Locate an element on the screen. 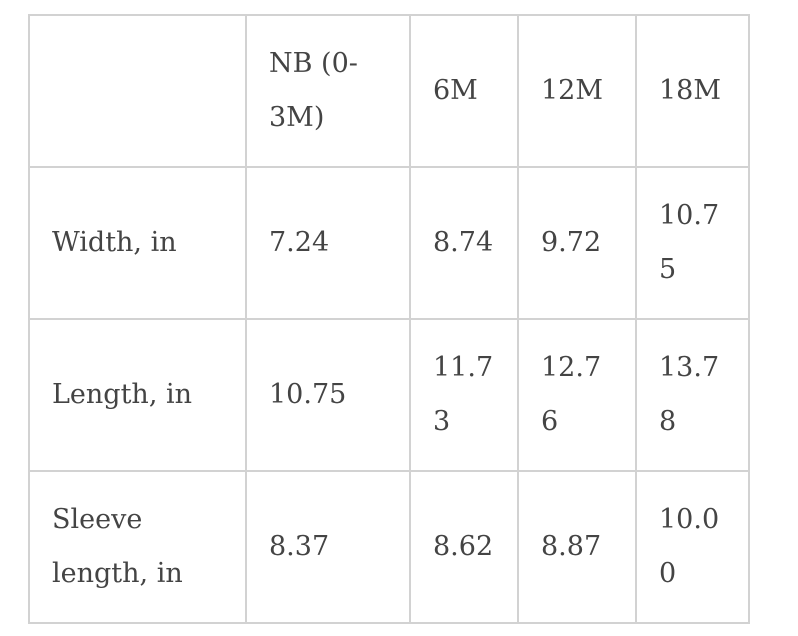 The width and height of the screenshot is (798, 636). header-cell-6m: 6M is located at coordinates (464, 91).